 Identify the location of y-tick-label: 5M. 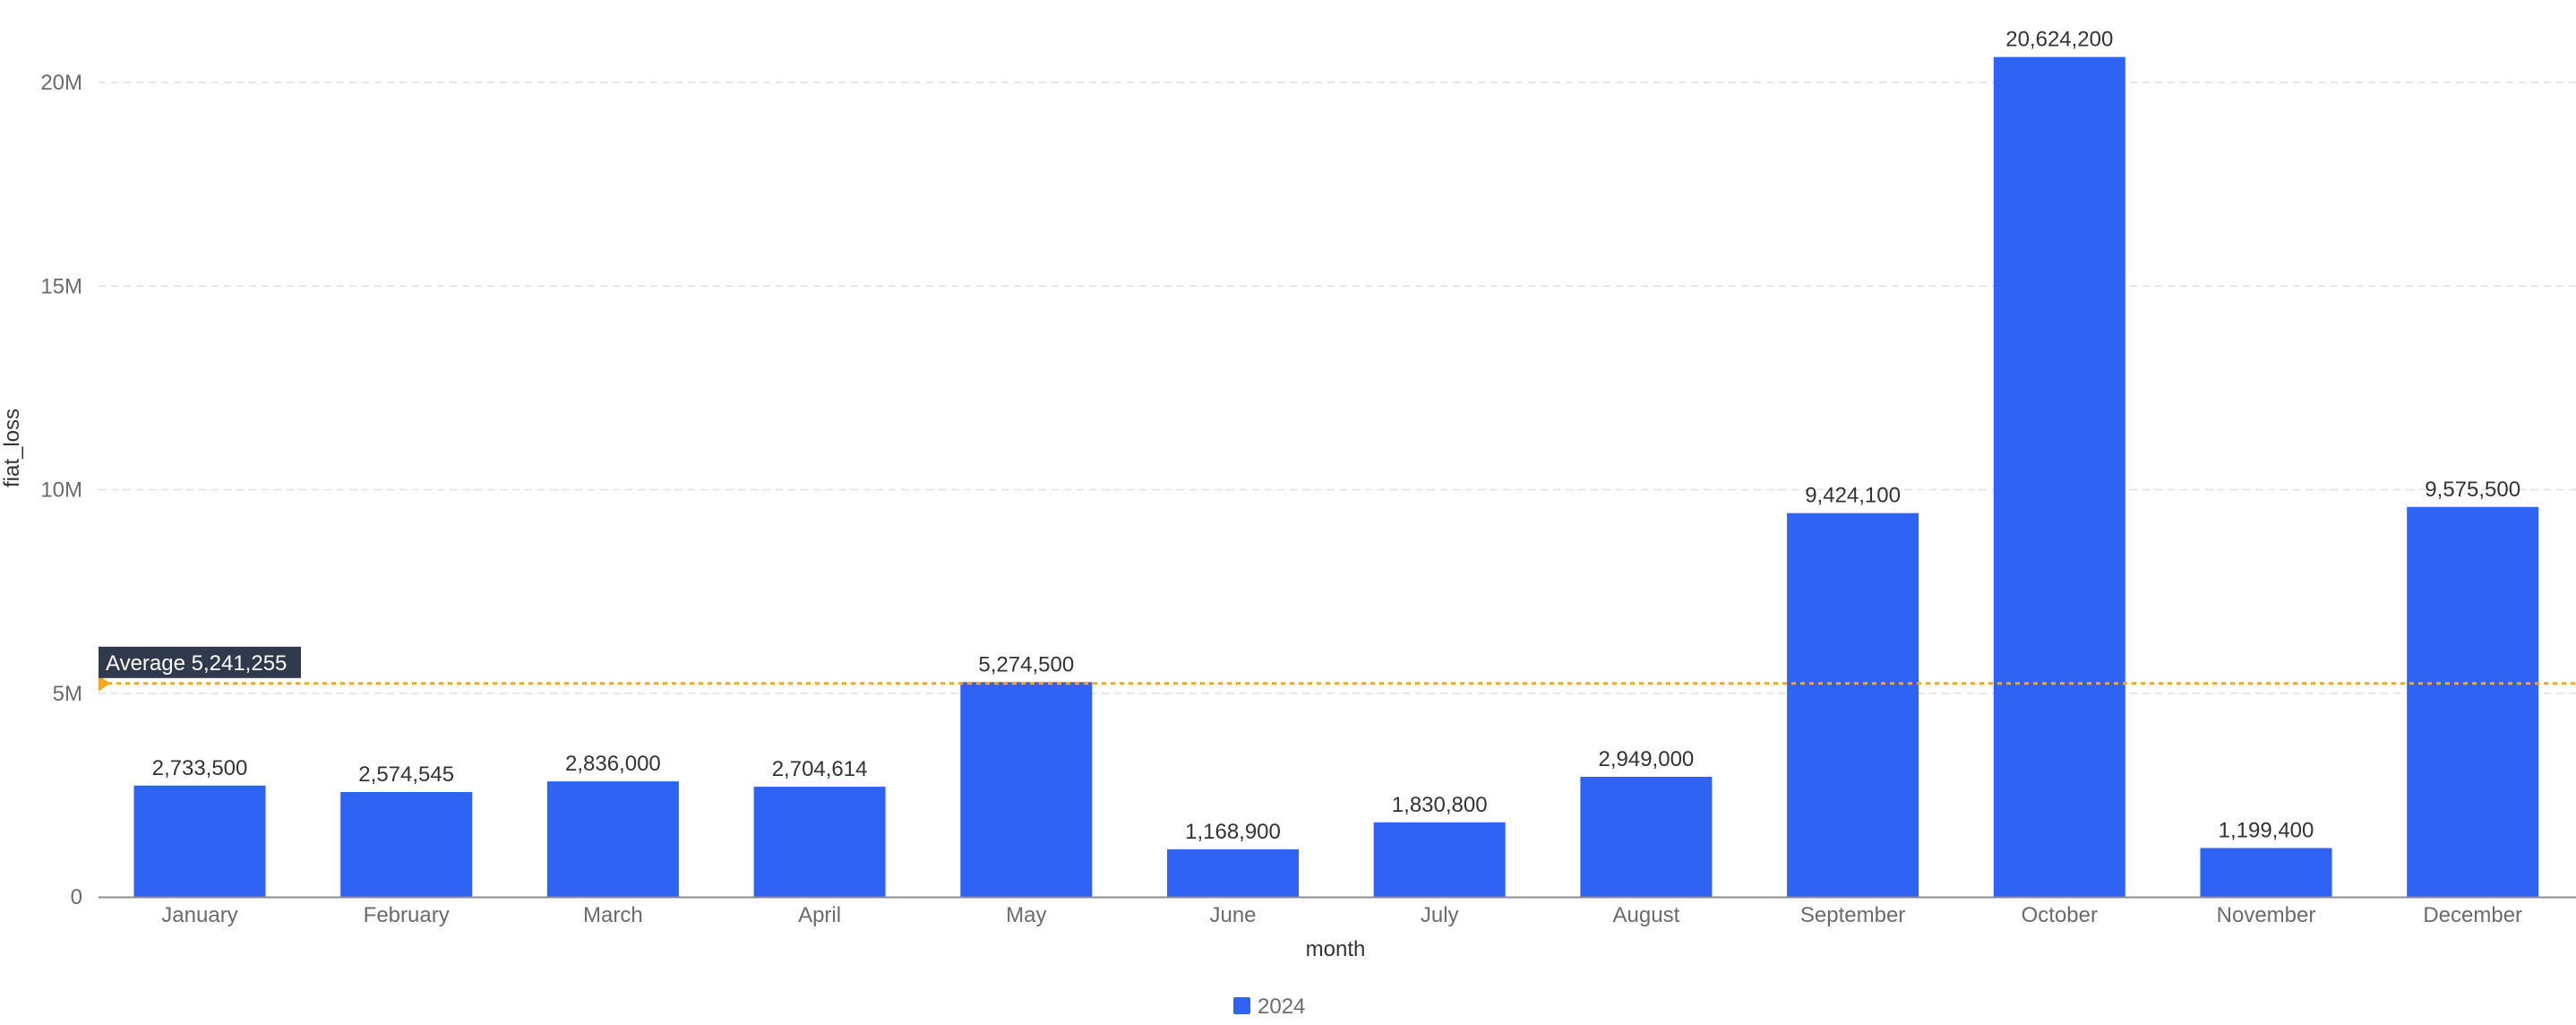
(67, 694).